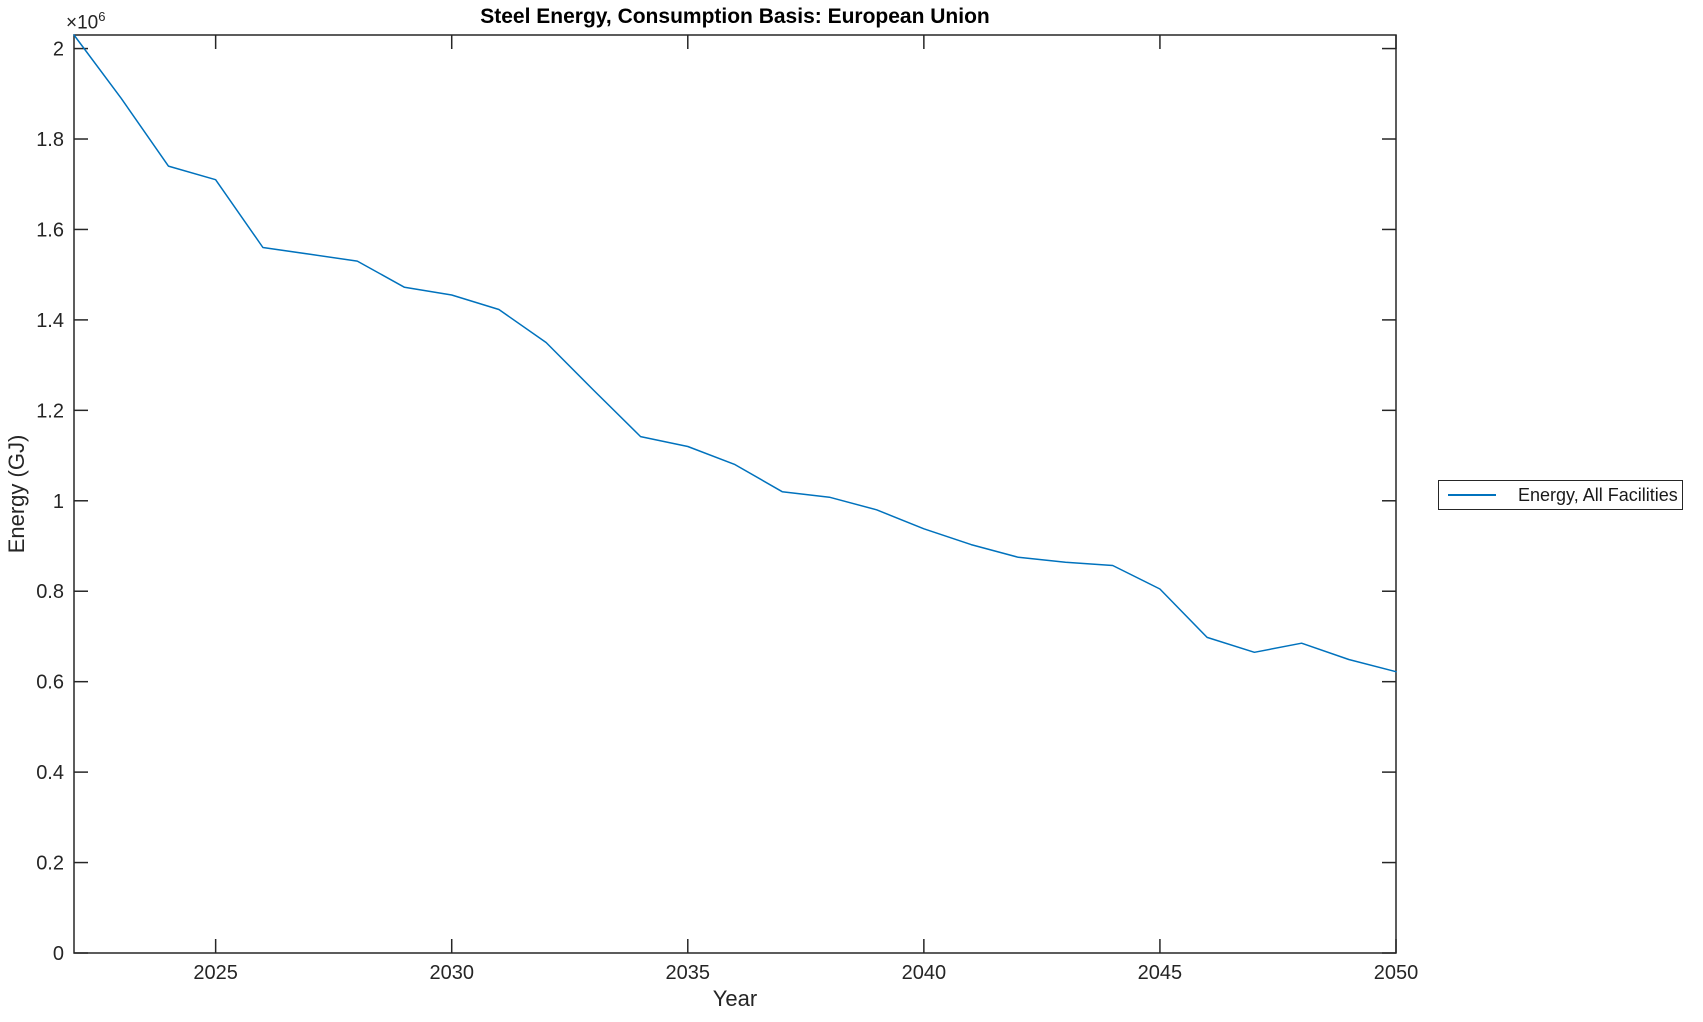  I want to click on y-tick-label: 0.4, so click(50, 773).